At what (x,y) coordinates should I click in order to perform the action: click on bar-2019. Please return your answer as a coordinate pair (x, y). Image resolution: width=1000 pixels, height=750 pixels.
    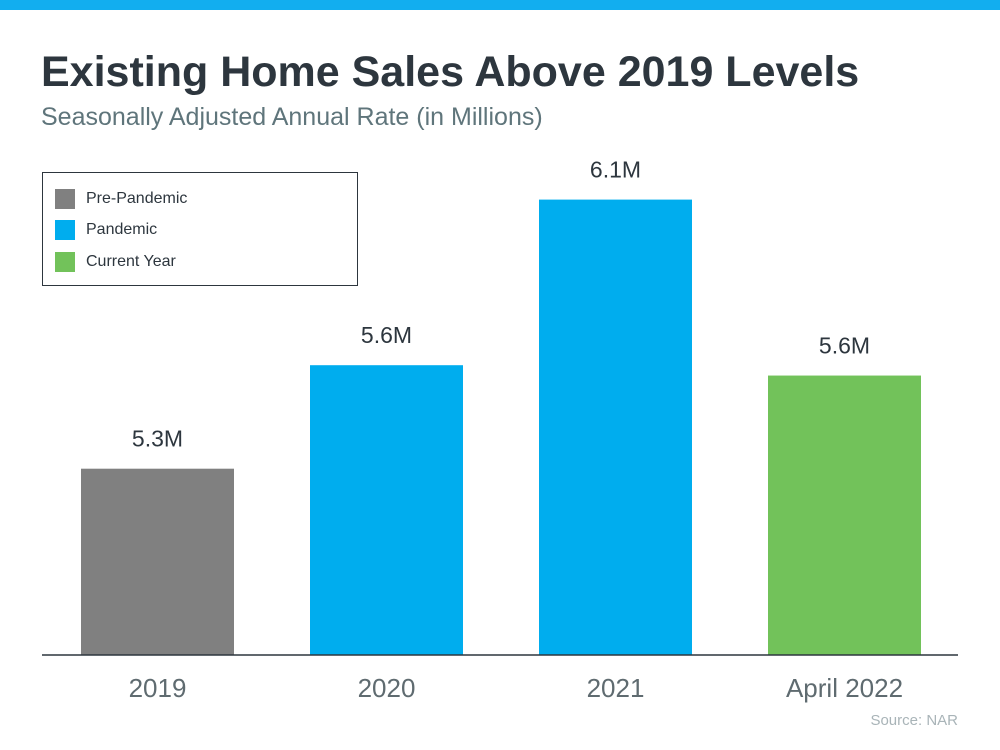
    Looking at the image, I should click on (157, 561).